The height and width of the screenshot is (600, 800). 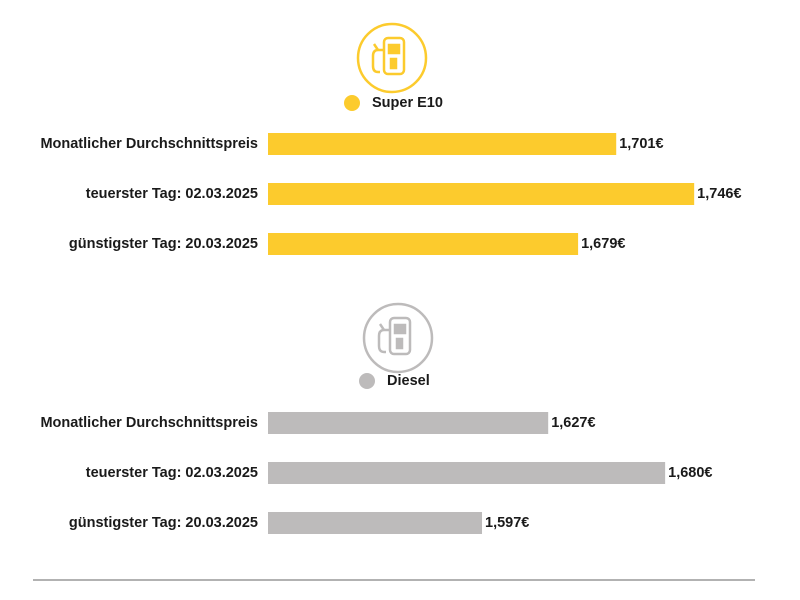 I want to click on value-label: 1,627€, so click(x=573, y=423).